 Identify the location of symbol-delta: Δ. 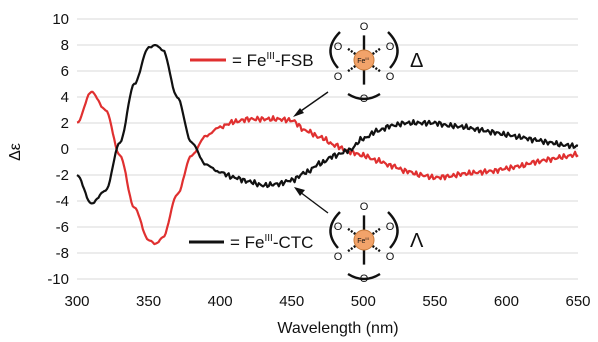
(416, 61).